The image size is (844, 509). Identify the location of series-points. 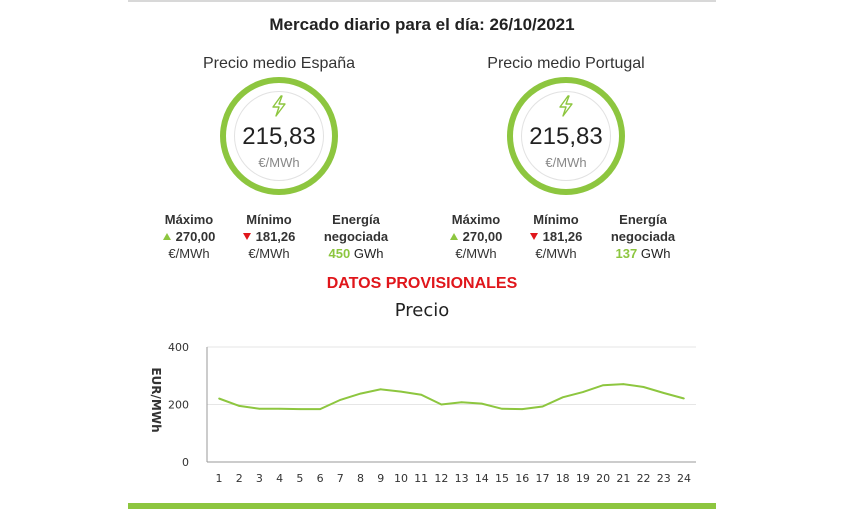
(451, 396).